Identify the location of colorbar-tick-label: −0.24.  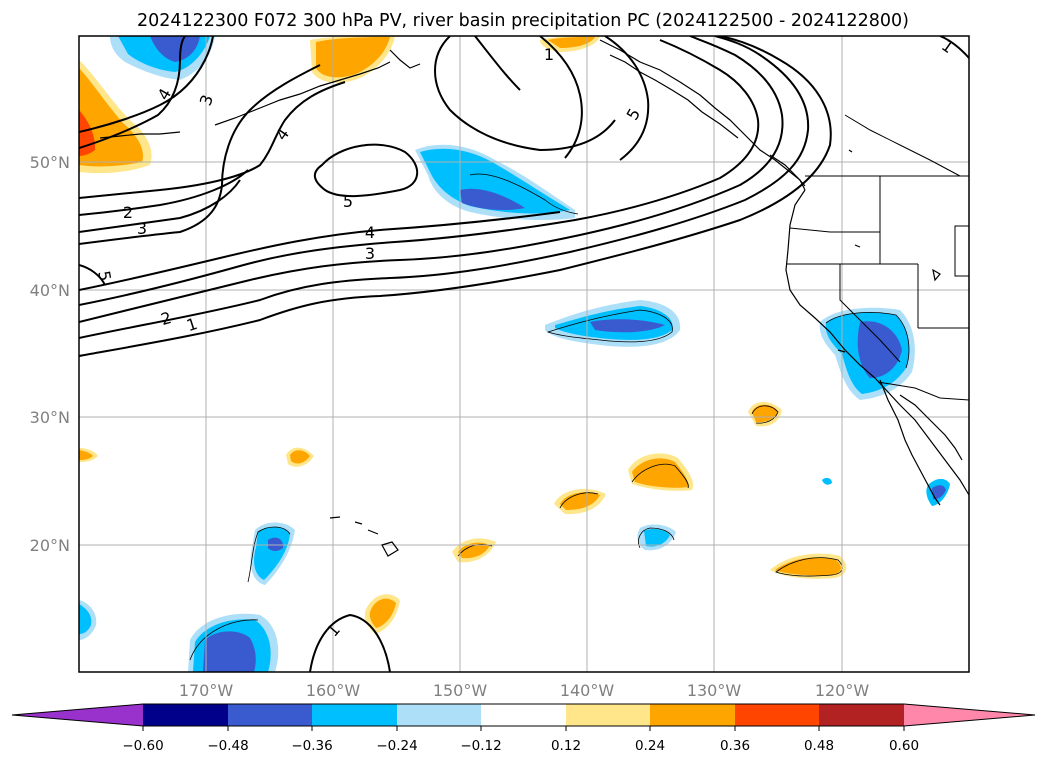
(396, 746).